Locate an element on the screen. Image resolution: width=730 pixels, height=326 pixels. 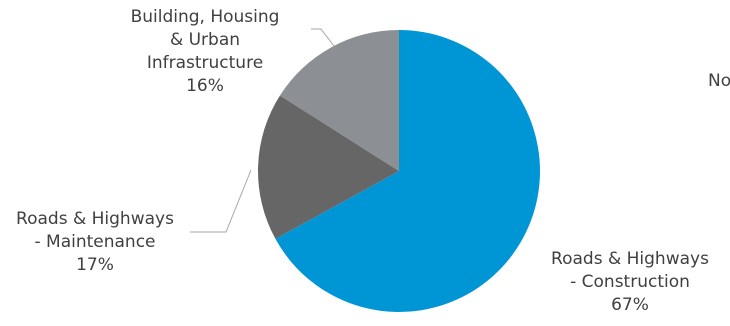
label-line: Infrastructure is located at coordinates (205, 63).